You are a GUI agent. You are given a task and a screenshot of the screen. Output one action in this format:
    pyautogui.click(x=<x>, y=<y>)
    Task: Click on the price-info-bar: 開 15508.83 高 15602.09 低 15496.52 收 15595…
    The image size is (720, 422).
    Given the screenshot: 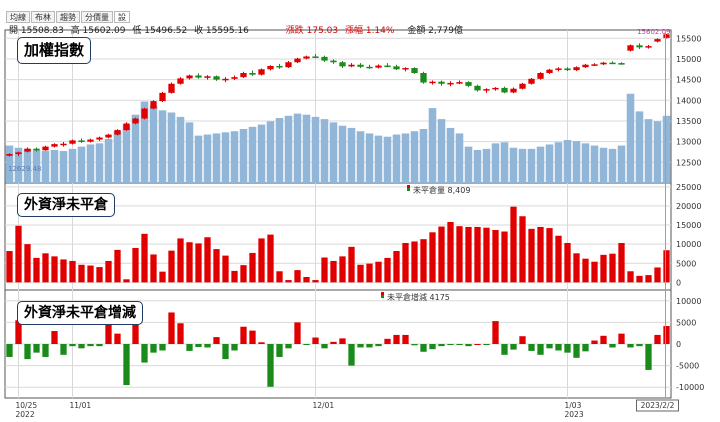 What is the action you would take?
    pyautogui.click(x=238, y=31)
    